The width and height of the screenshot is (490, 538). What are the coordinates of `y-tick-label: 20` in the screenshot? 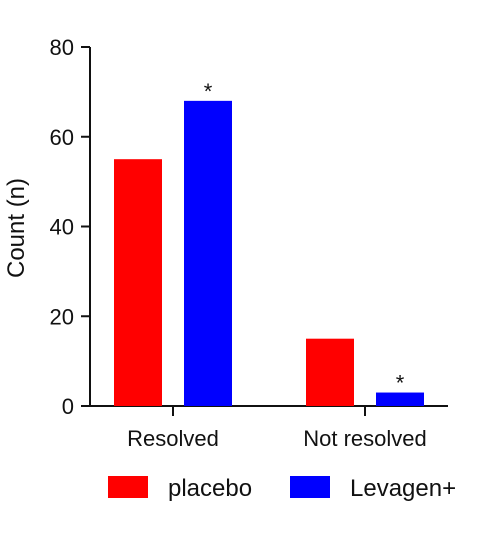 It's located at (62, 316).